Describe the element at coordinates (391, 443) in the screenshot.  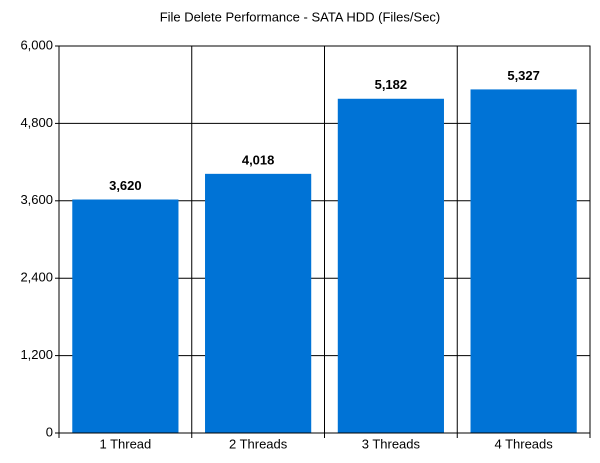
I see `x-tick-label: 3 Threads` at that location.